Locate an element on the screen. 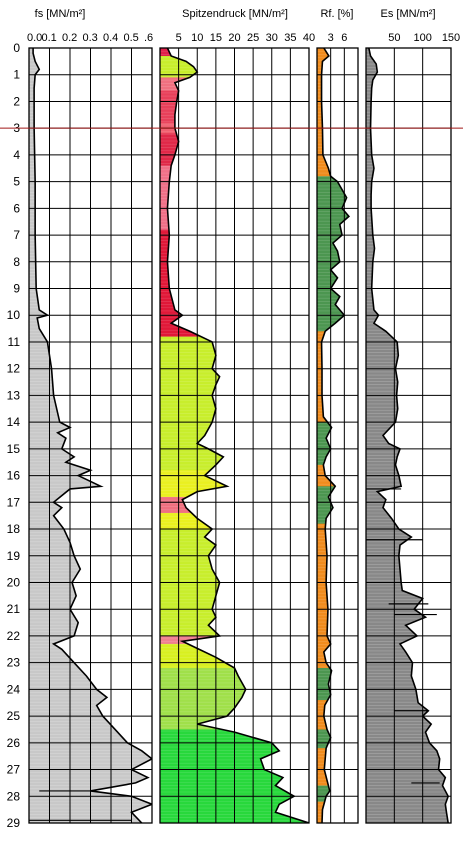  x-tick-label-fs-4: 0.4 is located at coordinates (110, 38).